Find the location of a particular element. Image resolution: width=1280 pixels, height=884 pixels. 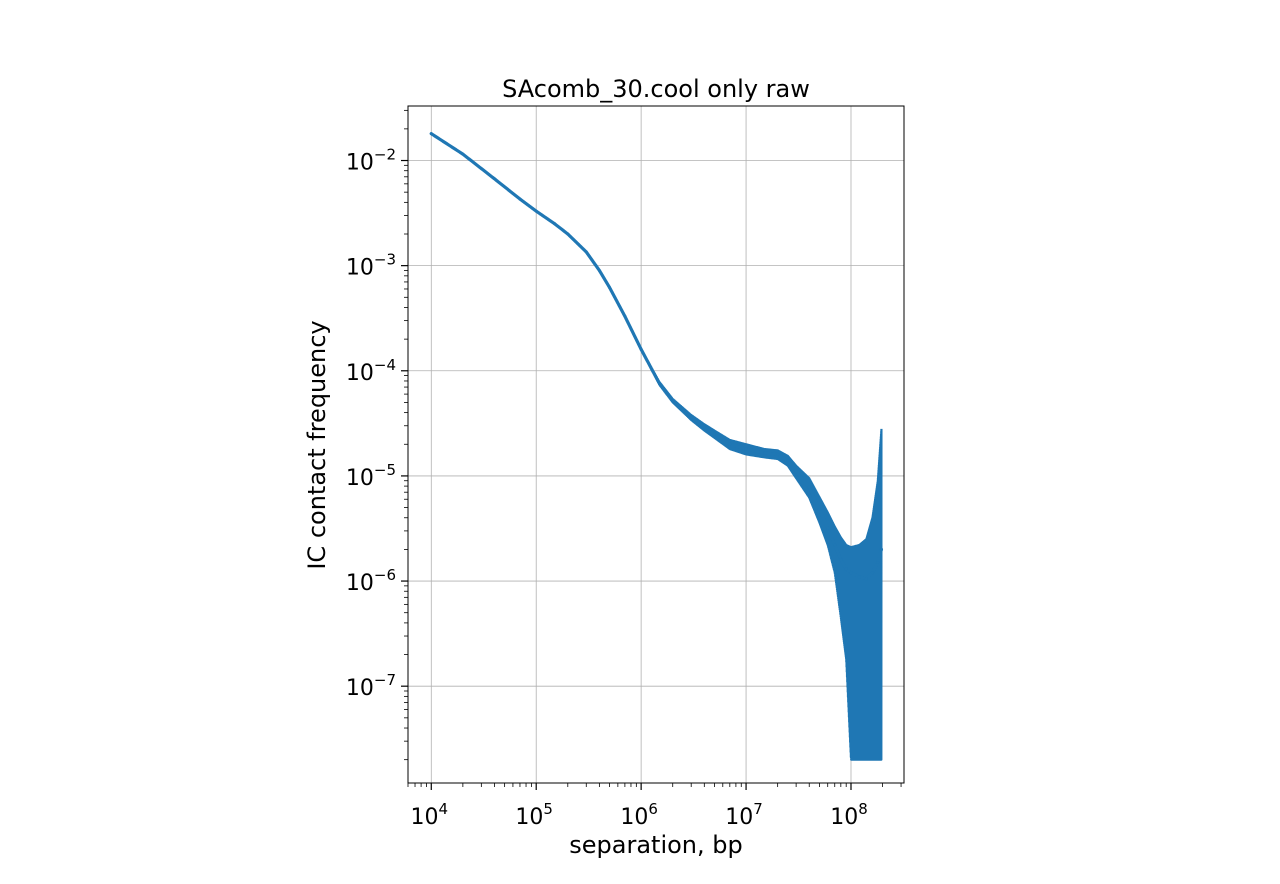

y-tick-exponent: −6 is located at coordinates (385, 575).